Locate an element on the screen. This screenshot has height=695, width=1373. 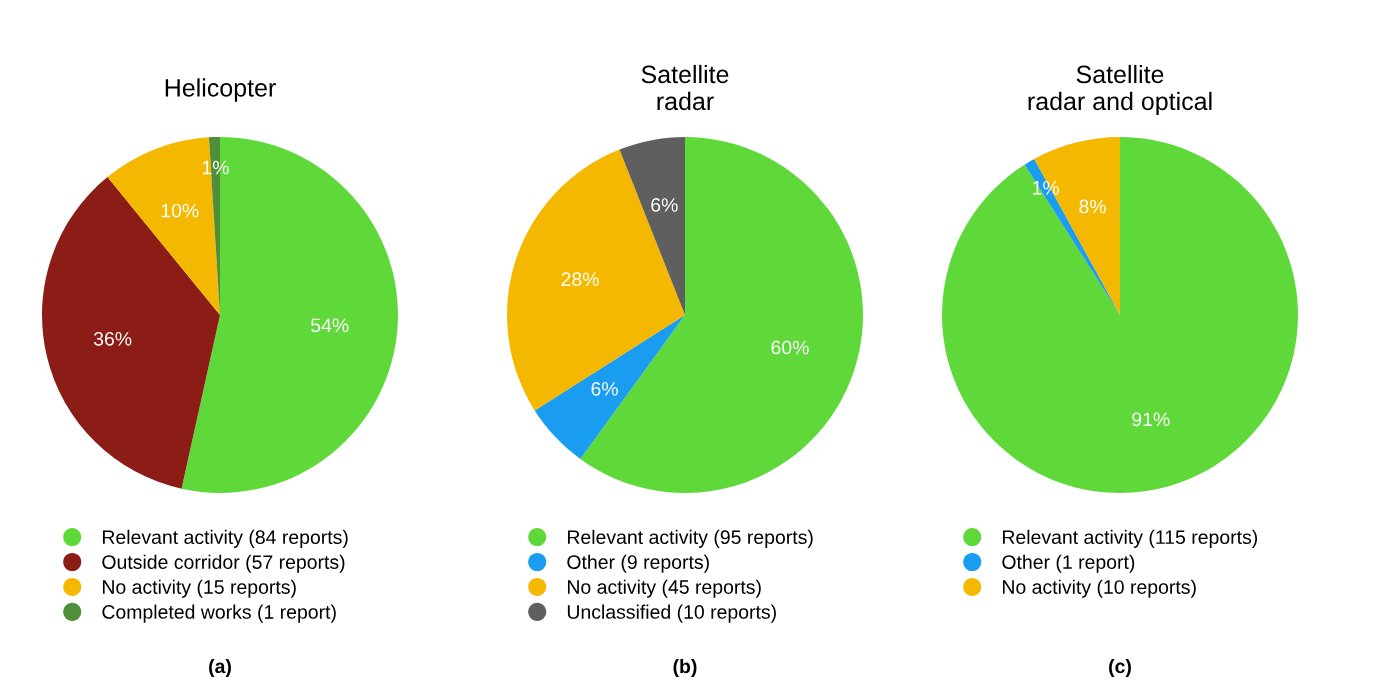
chart-title: Helicopter is located at coordinates (220, 90).